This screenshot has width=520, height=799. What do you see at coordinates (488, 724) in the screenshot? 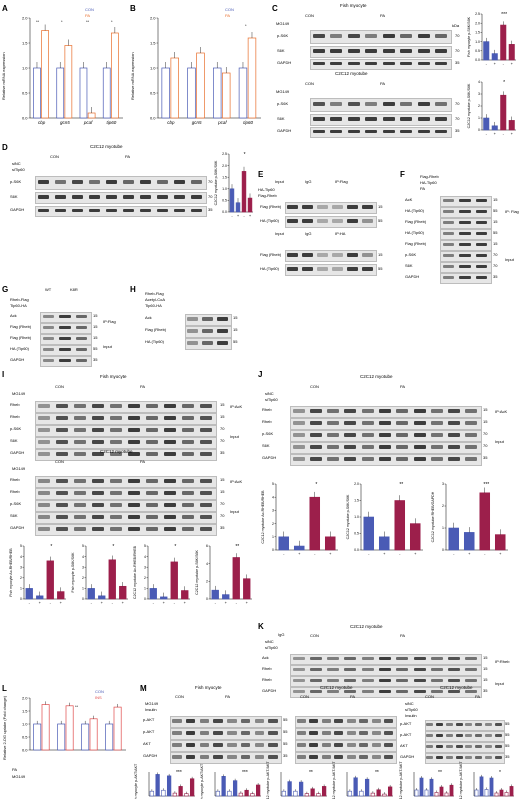
I see `blot-n-0-band` at bounding box center [488, 724].